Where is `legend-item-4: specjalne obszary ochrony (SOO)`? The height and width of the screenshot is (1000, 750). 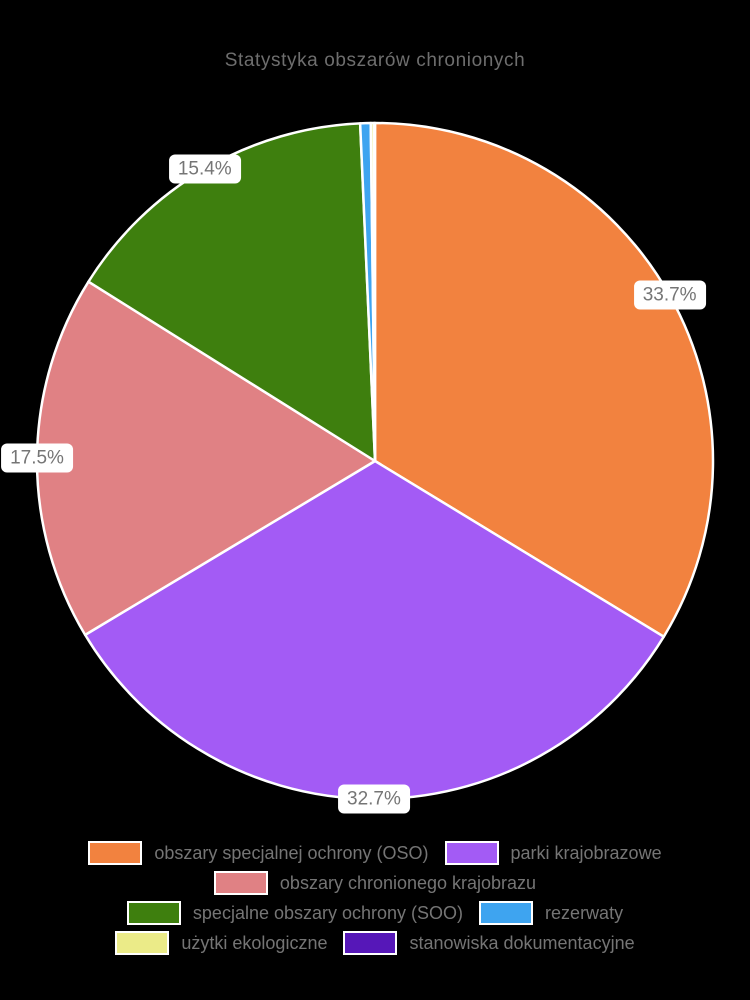 legend-item-4: specjalne obszary ochrony (SOO) is located at coordinates (295, 913).